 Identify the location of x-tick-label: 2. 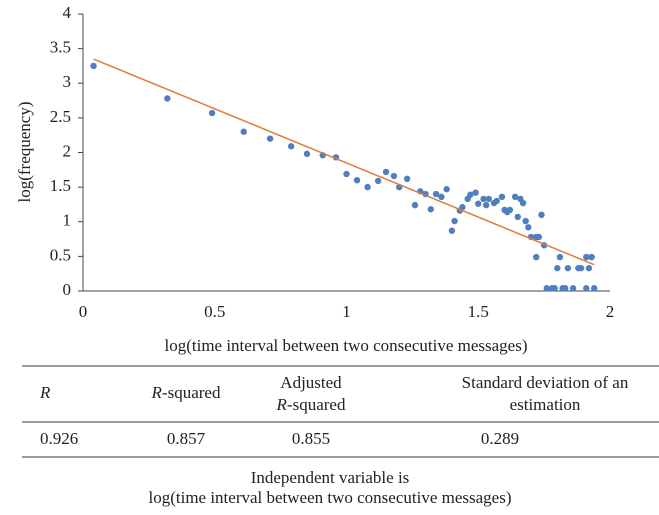
(610, 311).